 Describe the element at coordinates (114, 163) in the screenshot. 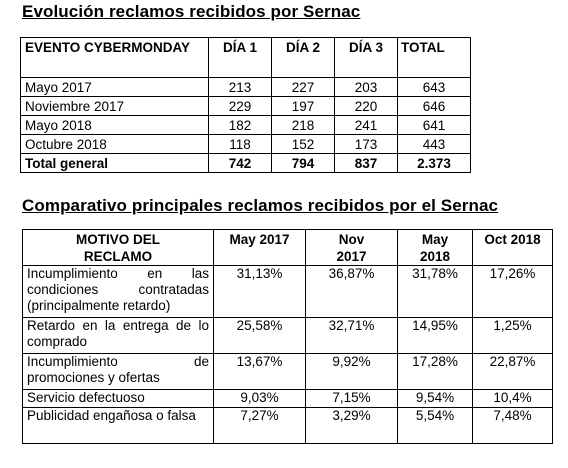

I see `total-label: Total general` at that location.